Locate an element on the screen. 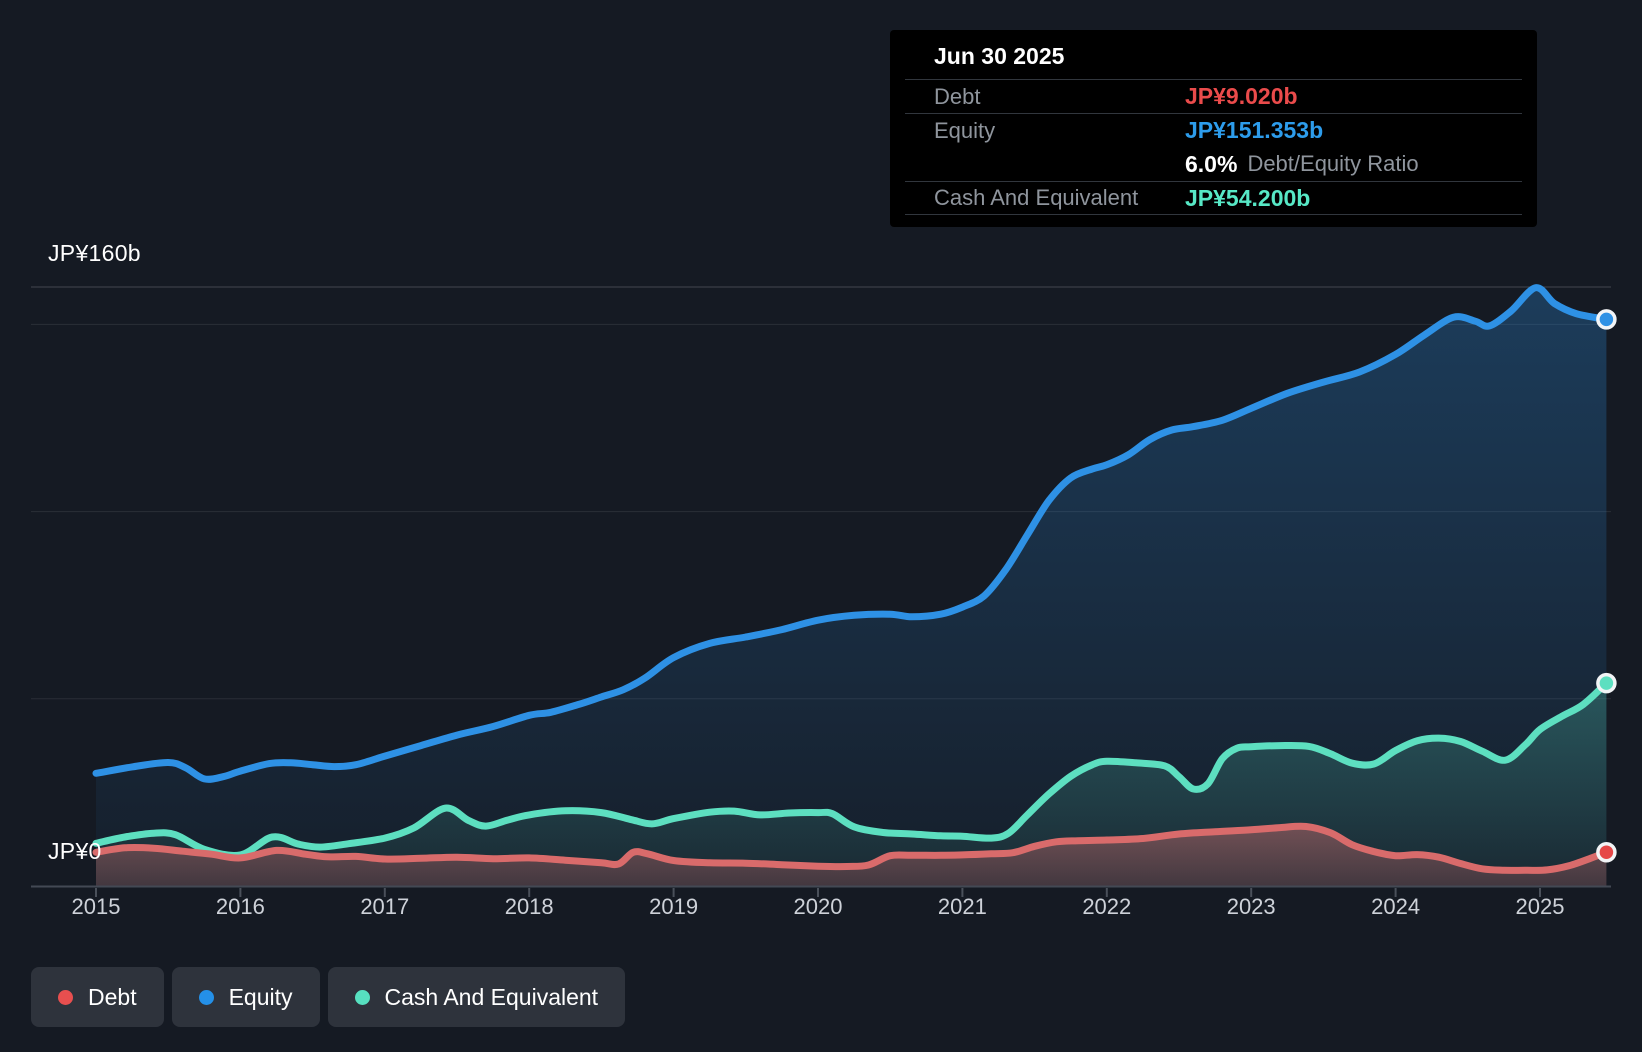  legend-item-equity: Equity is located at coordinates (245, 997).